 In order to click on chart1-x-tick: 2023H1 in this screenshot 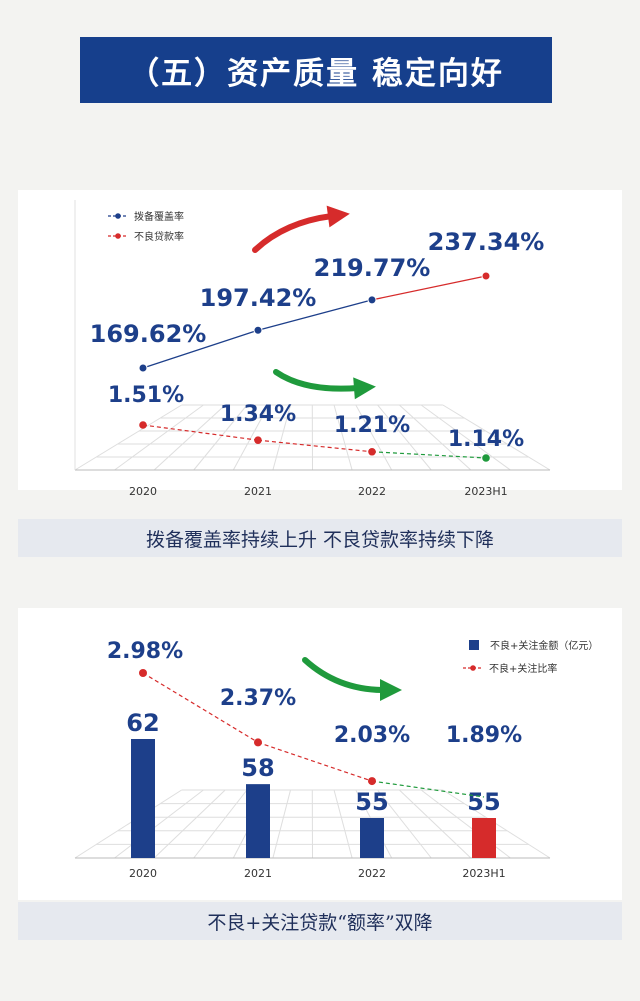, I will do `click(485, 491)`.